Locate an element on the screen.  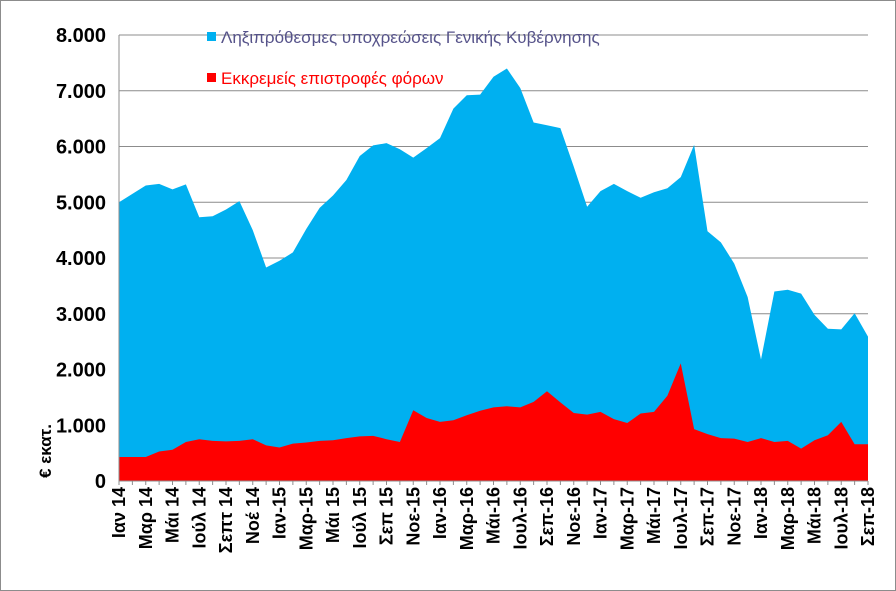
legend-label-refunds: Εκκρεμείς επιστροφές φόρων is located at coordinates (332, 78).